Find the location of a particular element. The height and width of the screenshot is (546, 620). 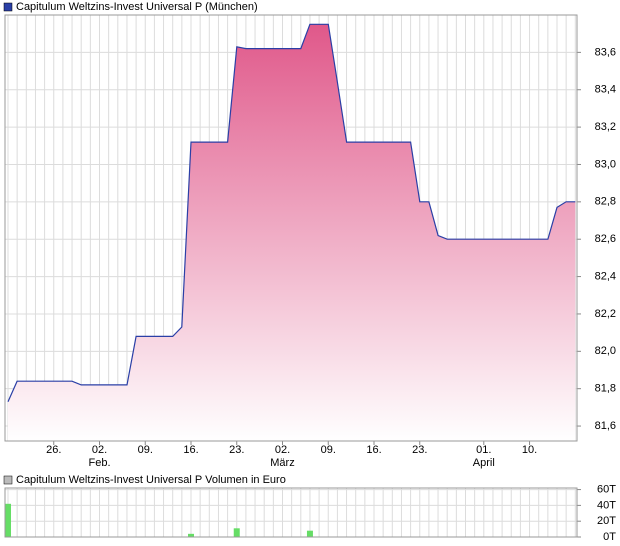

y-tick-label: 81,8 is located at coordinates (605, 389).